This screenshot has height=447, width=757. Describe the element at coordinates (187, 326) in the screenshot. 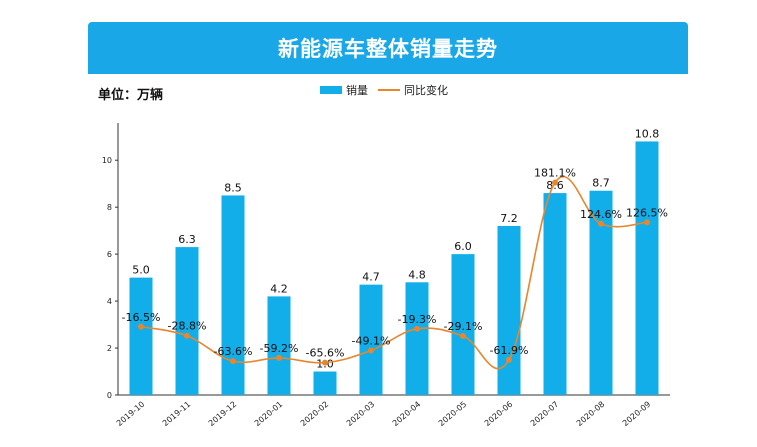

I see `yoy-value-label: -28.8%` at that location.